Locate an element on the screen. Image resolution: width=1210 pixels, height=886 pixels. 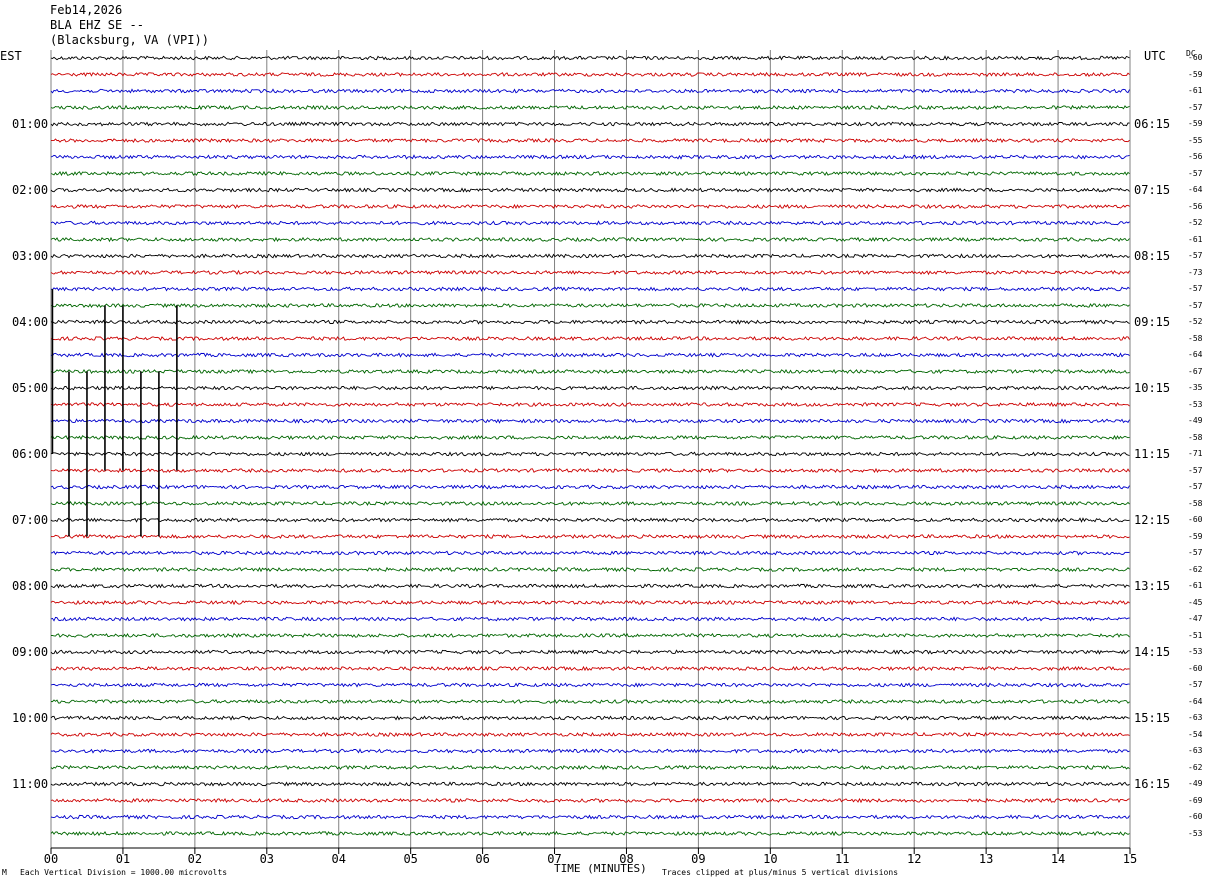
dc-offset-label: -63 is located at coordinates (1195, 750).